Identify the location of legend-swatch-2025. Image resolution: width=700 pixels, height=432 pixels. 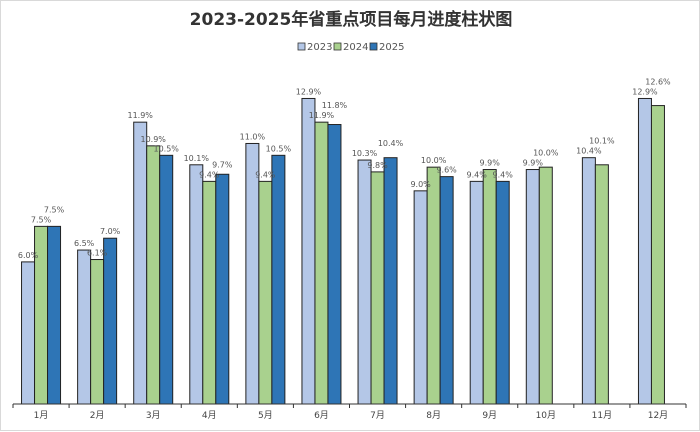
(373, 46).